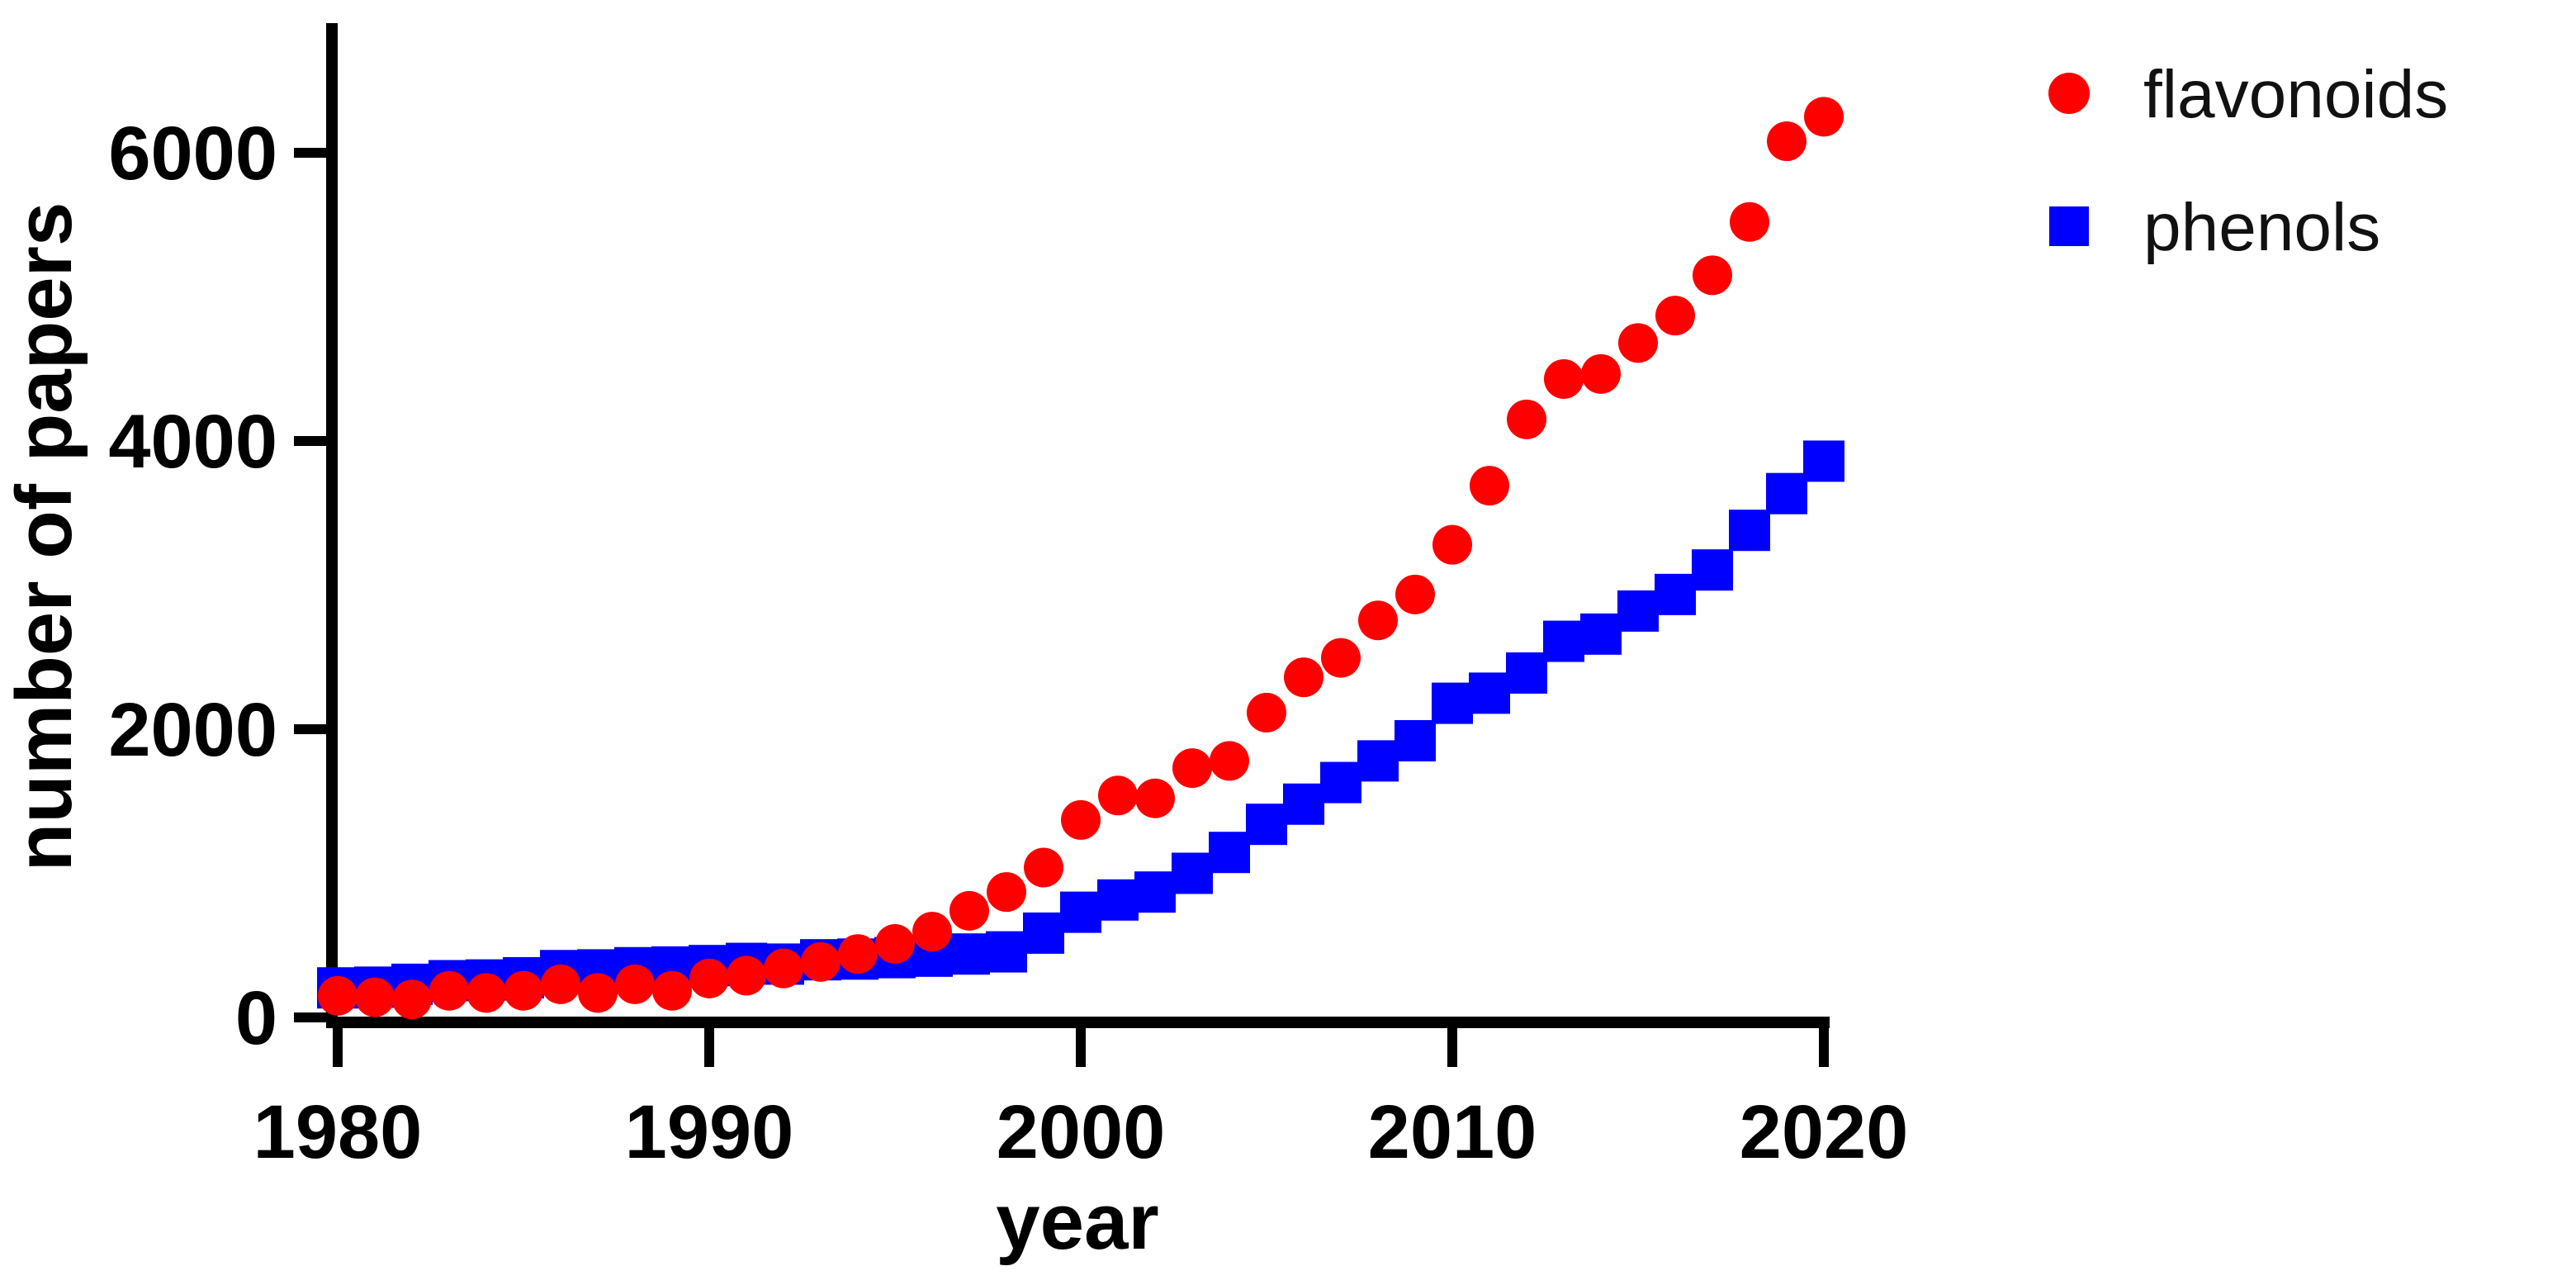 Image resolution: width=2576 pixels, height=1285 pixels. I want to click on point-phenols-2019, so click(1786, 493).